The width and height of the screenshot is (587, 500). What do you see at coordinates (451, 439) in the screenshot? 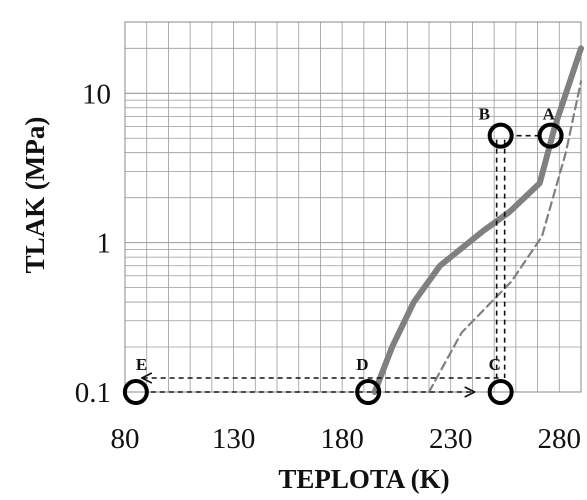
I see `x-tick-label: 230` at bounding box center [451, 439].